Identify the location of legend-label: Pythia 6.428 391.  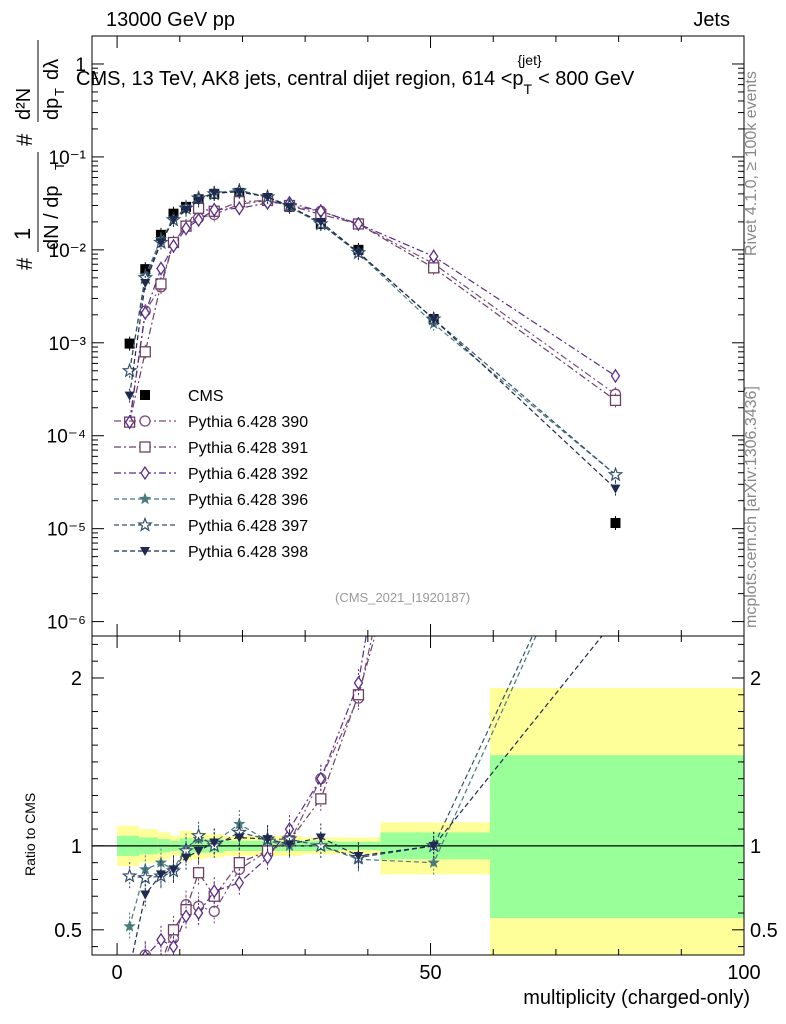
(248, 448).